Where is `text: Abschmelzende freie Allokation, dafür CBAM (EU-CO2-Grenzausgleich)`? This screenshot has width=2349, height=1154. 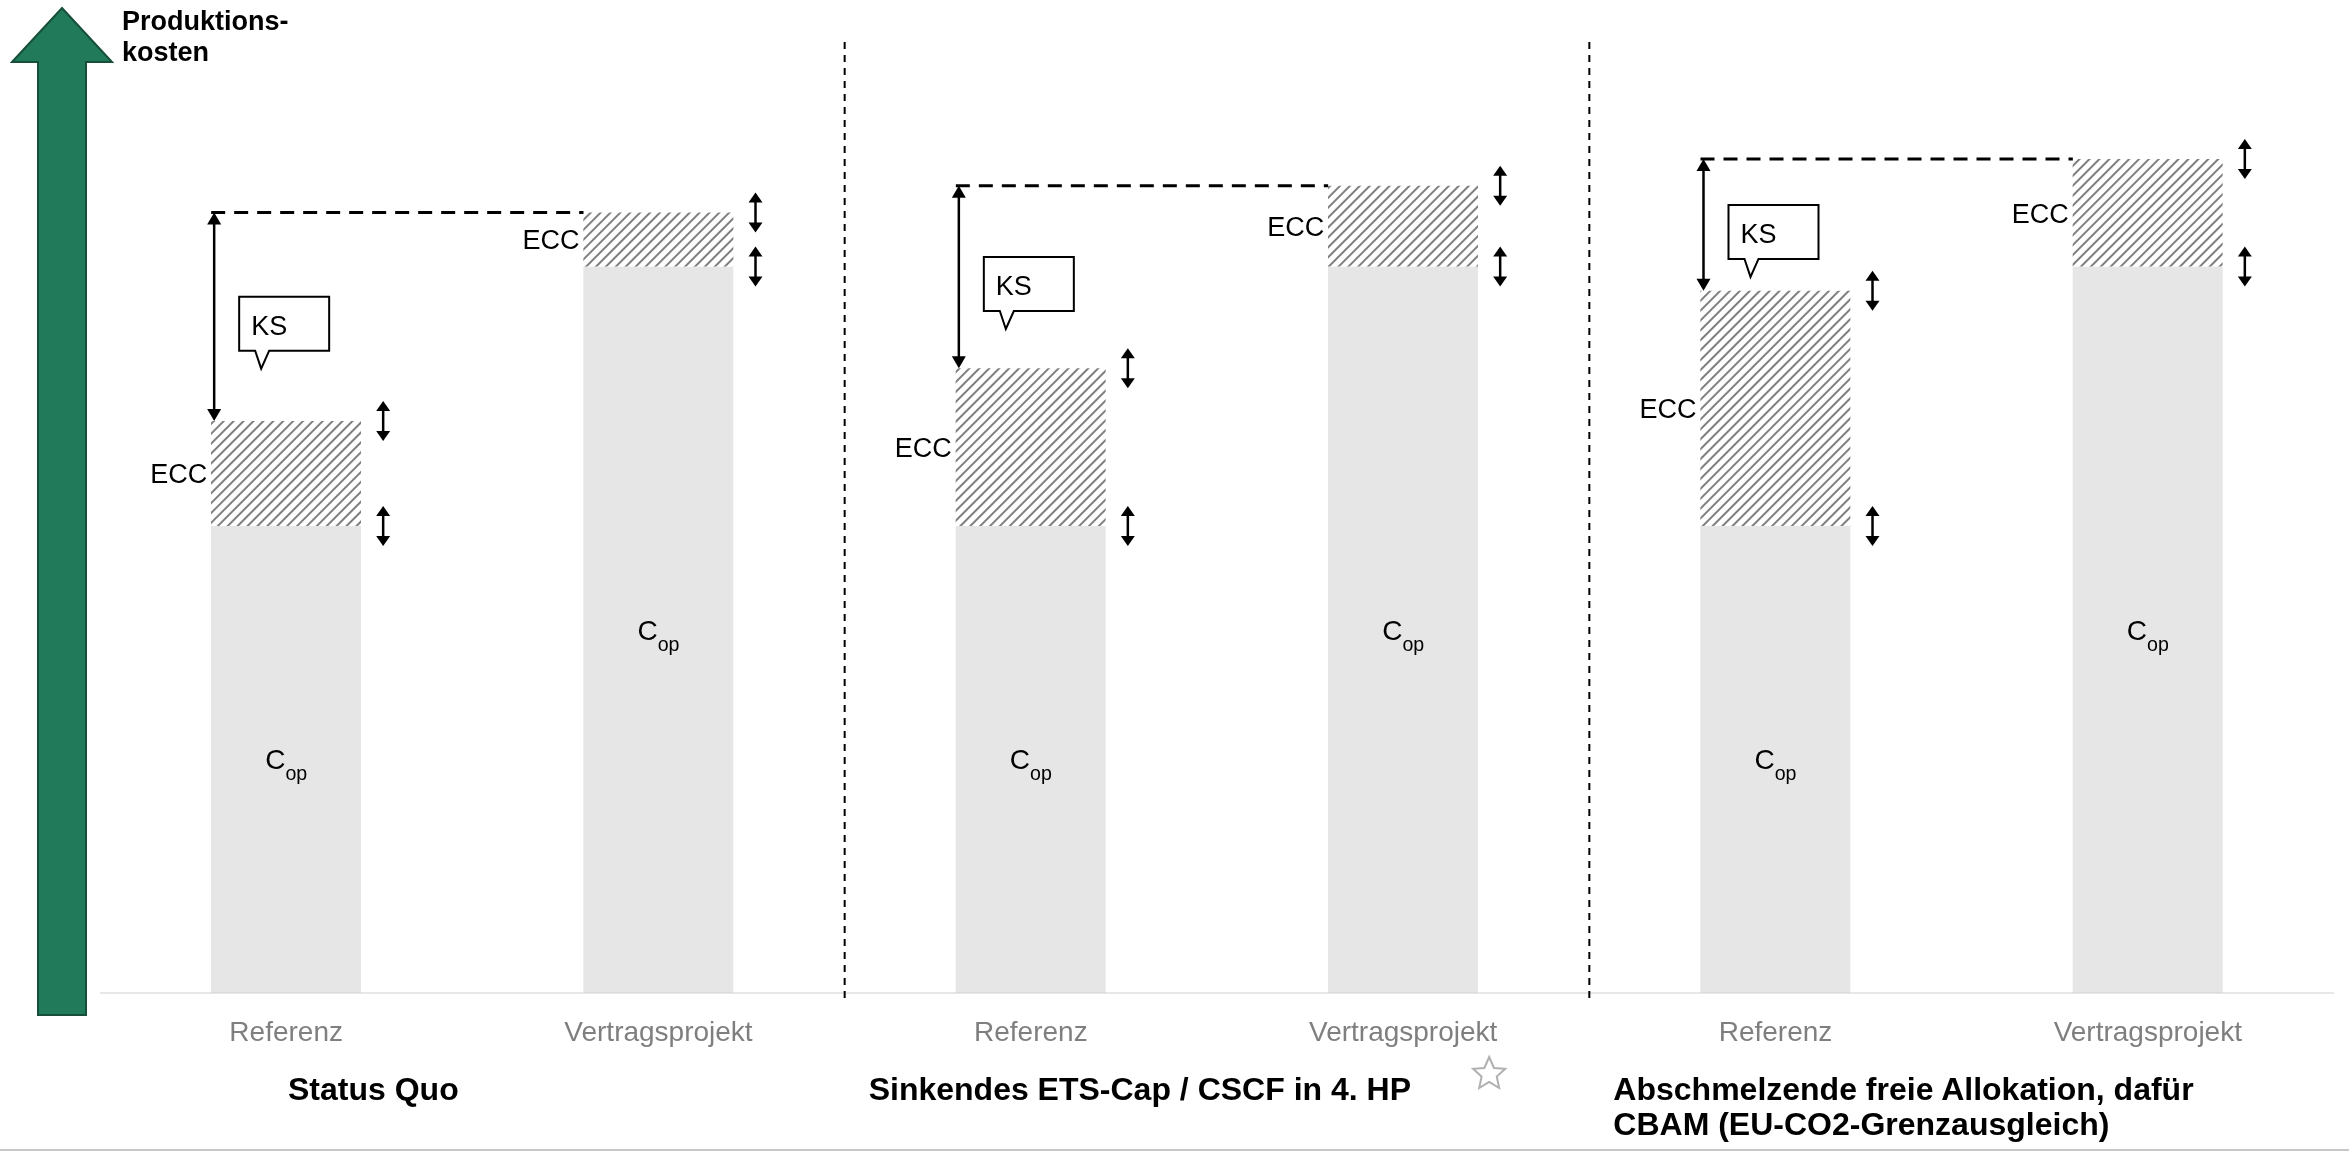 text: Abschmelzende freie Allokation, dafür CBAM (EU-CO2-Grenzausgleich) is located at coordinates (1904, 1107).